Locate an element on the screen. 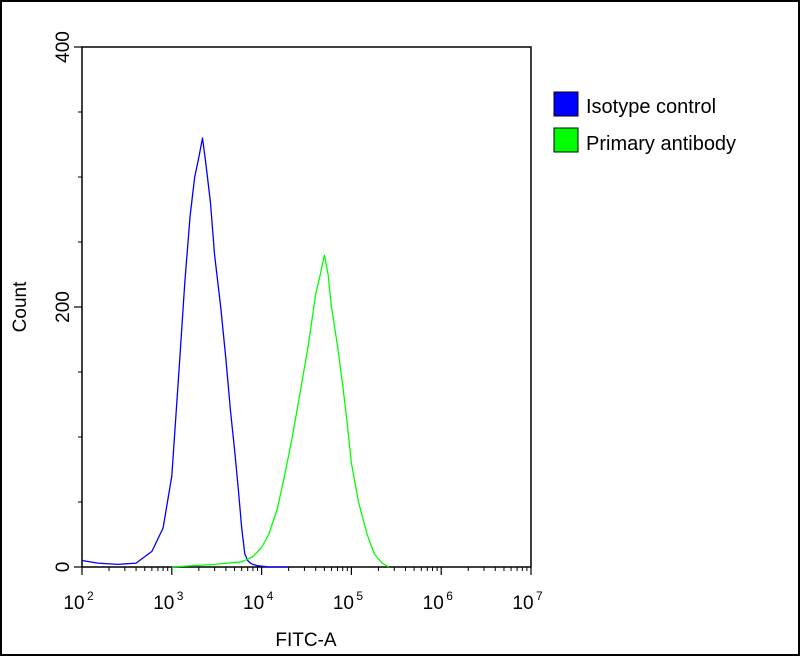  series-line-primary-antibody is located at coordinates (280, 411).